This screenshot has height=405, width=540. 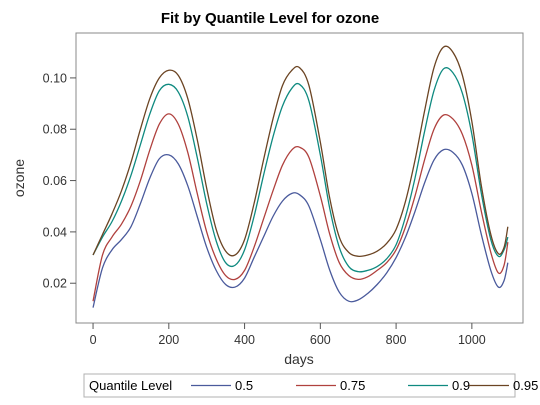 What do you see at coordinates (19, 178) in the screenshot?
I see `y-axis-label: ozone` at bounding box center [19, 178].